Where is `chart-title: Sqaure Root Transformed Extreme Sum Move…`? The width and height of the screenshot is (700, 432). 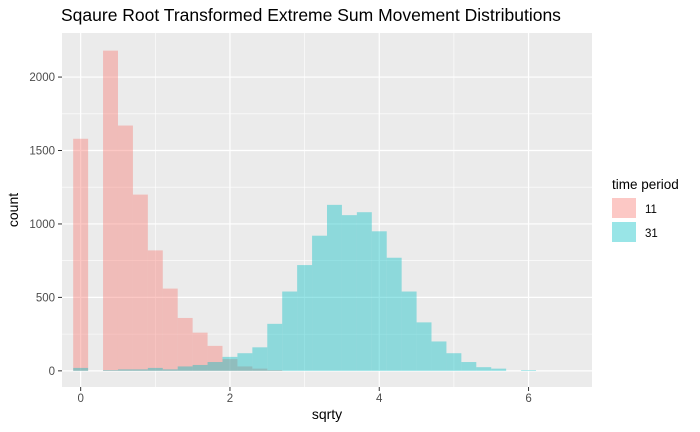
chart-title: Sqaure Root Transformed Extreme Sum Move… is located at coordinates (311, 15).